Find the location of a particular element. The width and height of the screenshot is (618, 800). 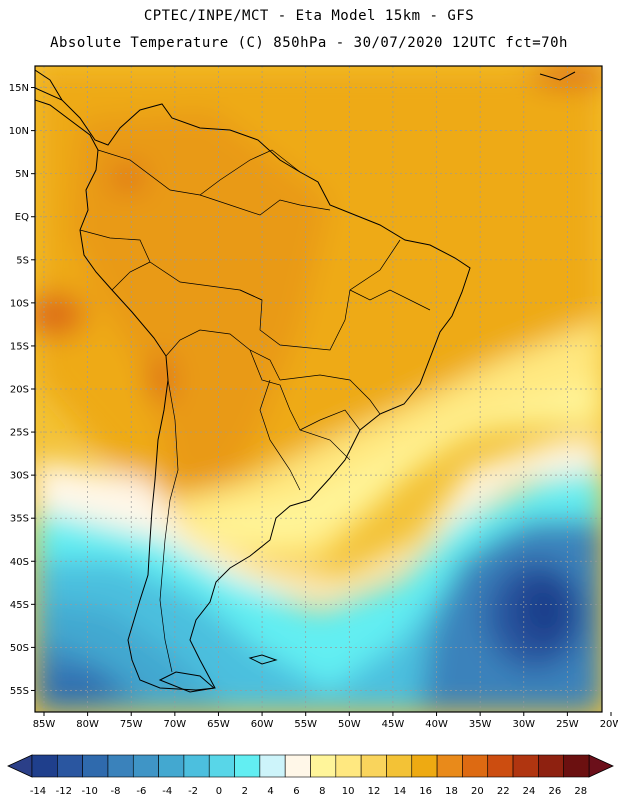

lat-label: 5S is located at coordinates (22, 260).